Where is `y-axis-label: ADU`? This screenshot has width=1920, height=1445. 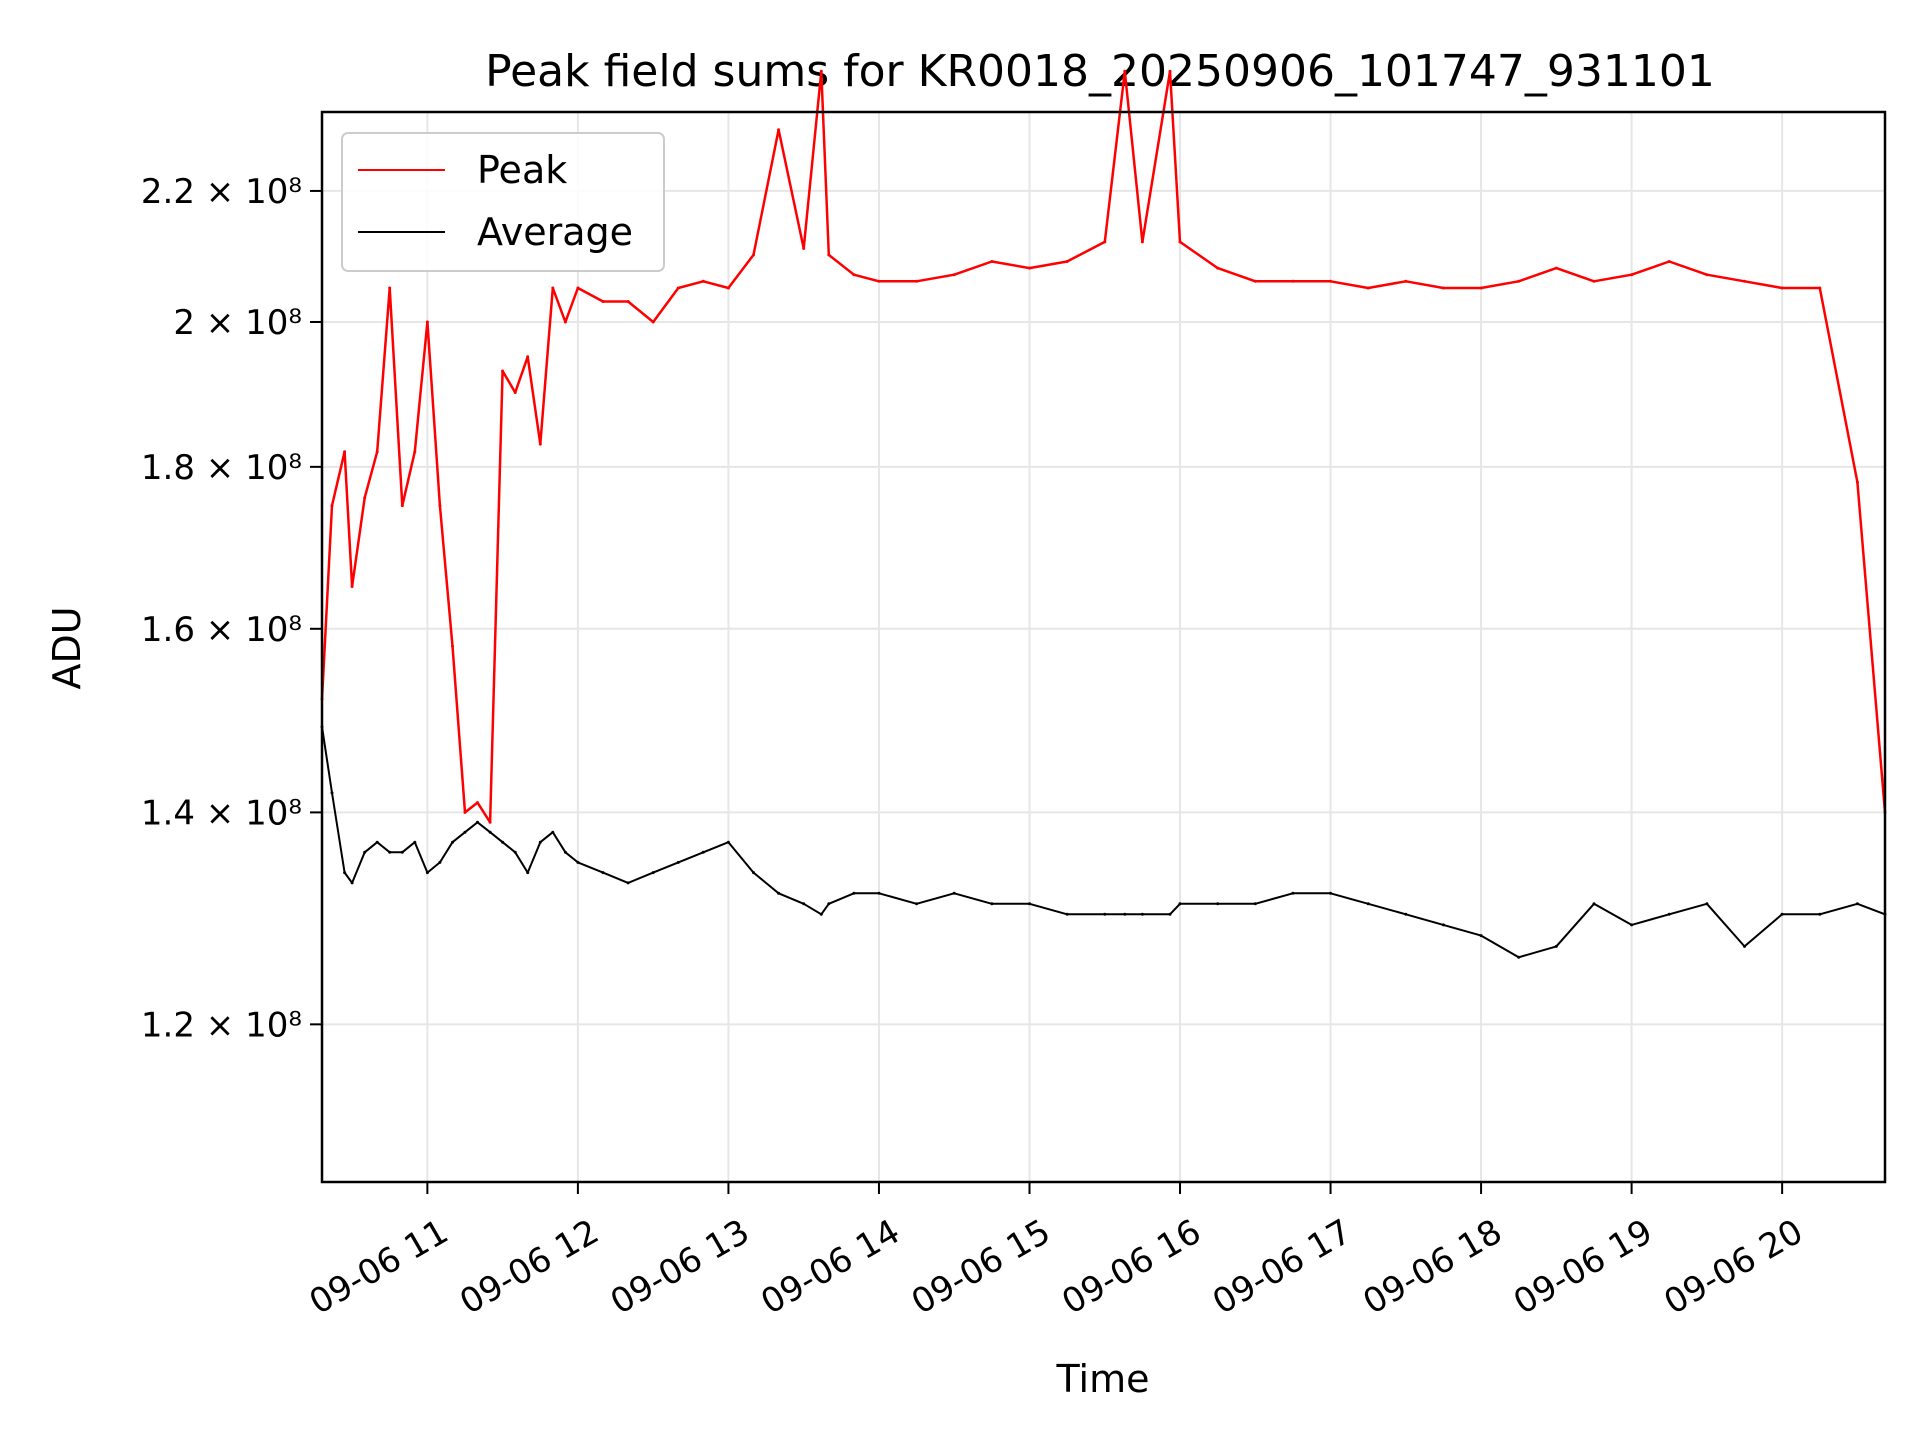
y-axis-label: ADU is located at coordinates (67, 647).